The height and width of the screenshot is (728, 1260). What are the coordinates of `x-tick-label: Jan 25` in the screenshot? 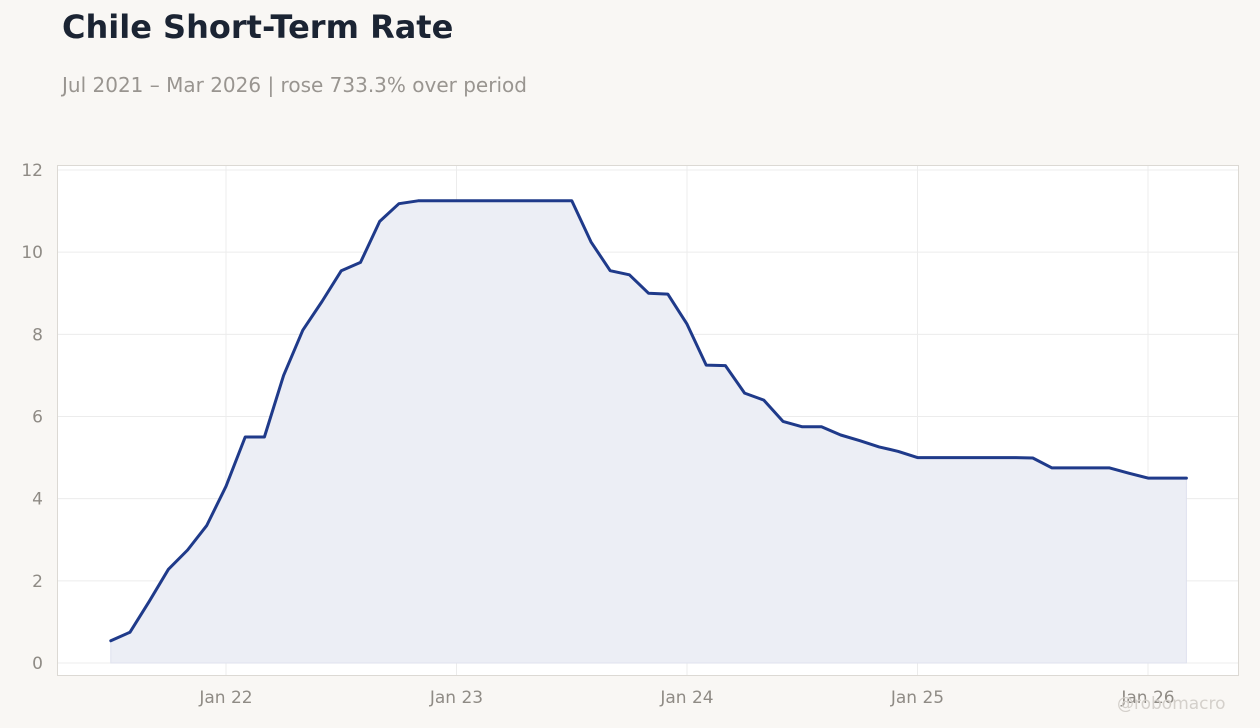 It's located at (917, 698).